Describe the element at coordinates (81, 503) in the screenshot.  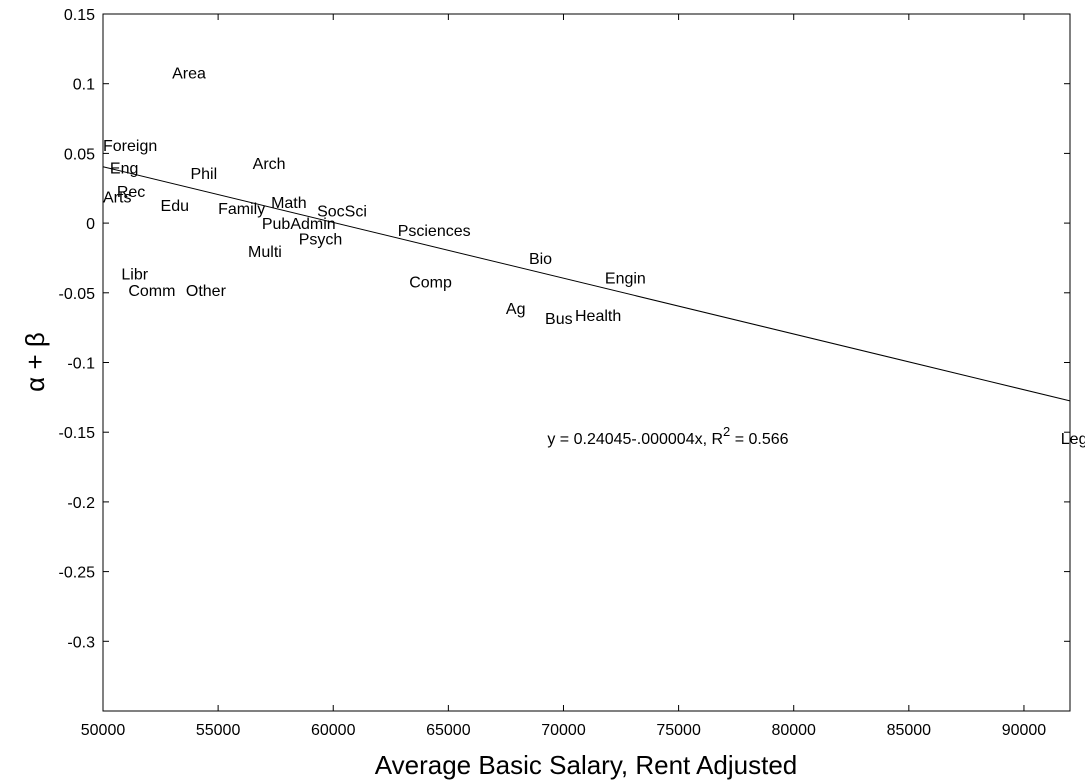
I see `y-tick-label: -0.2` at that location.